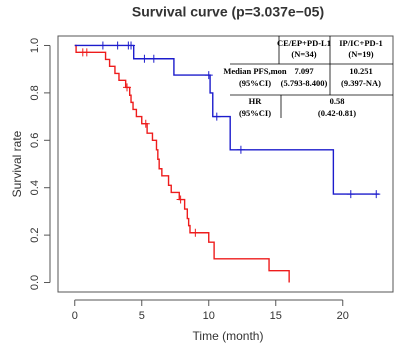 This screenshot has width=400, height=353. What do you see at coordinates (75, 316) in the screenshot?
I see `x-tick-label: 0` at bounding box center [75, 316].